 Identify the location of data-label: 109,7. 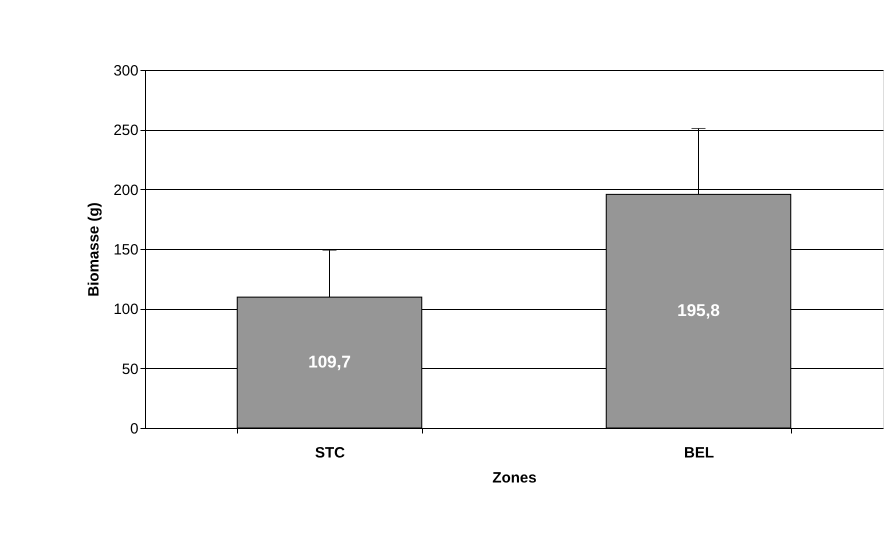
(329, 362).